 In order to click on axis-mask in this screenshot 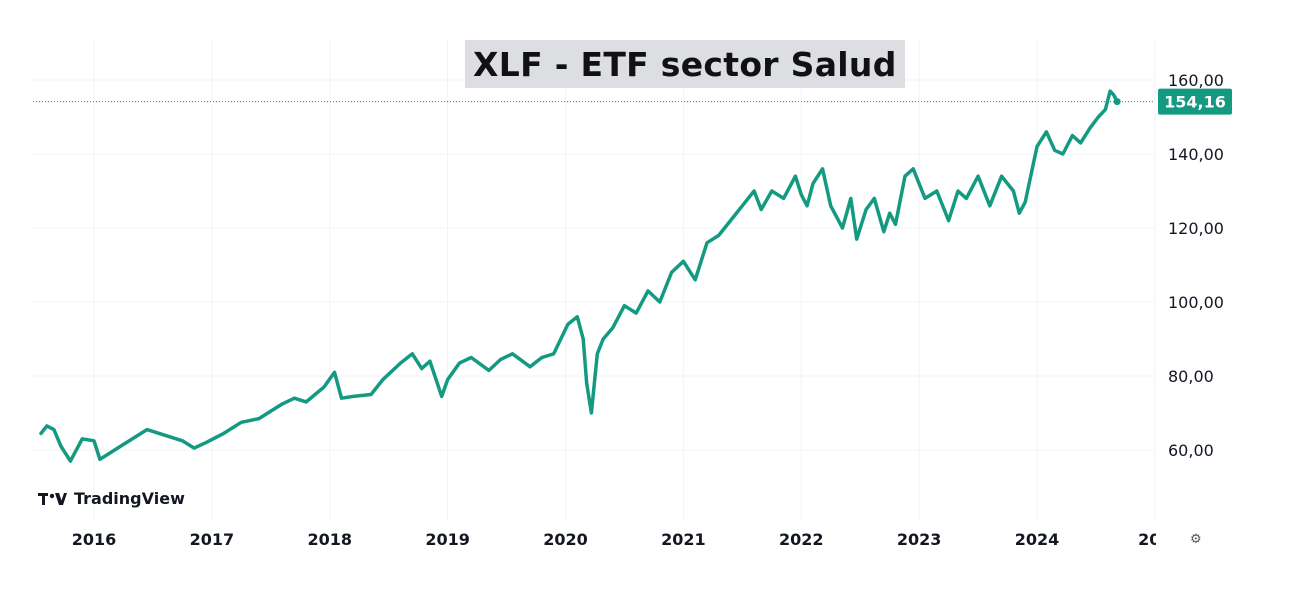, I will do `click(1176, 540)`.